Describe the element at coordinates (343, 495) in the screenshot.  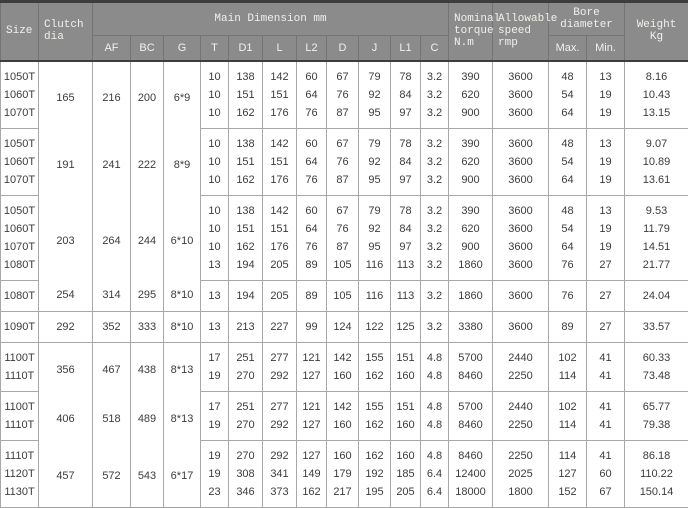
I see `cell-d: 217` at that location.